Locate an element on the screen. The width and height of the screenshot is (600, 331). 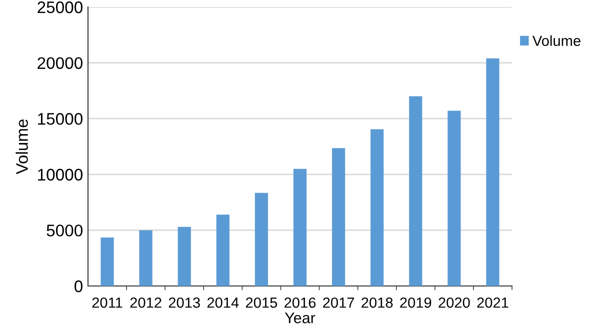
x-tick-label: 2020 is located at coordinates (454, 302).